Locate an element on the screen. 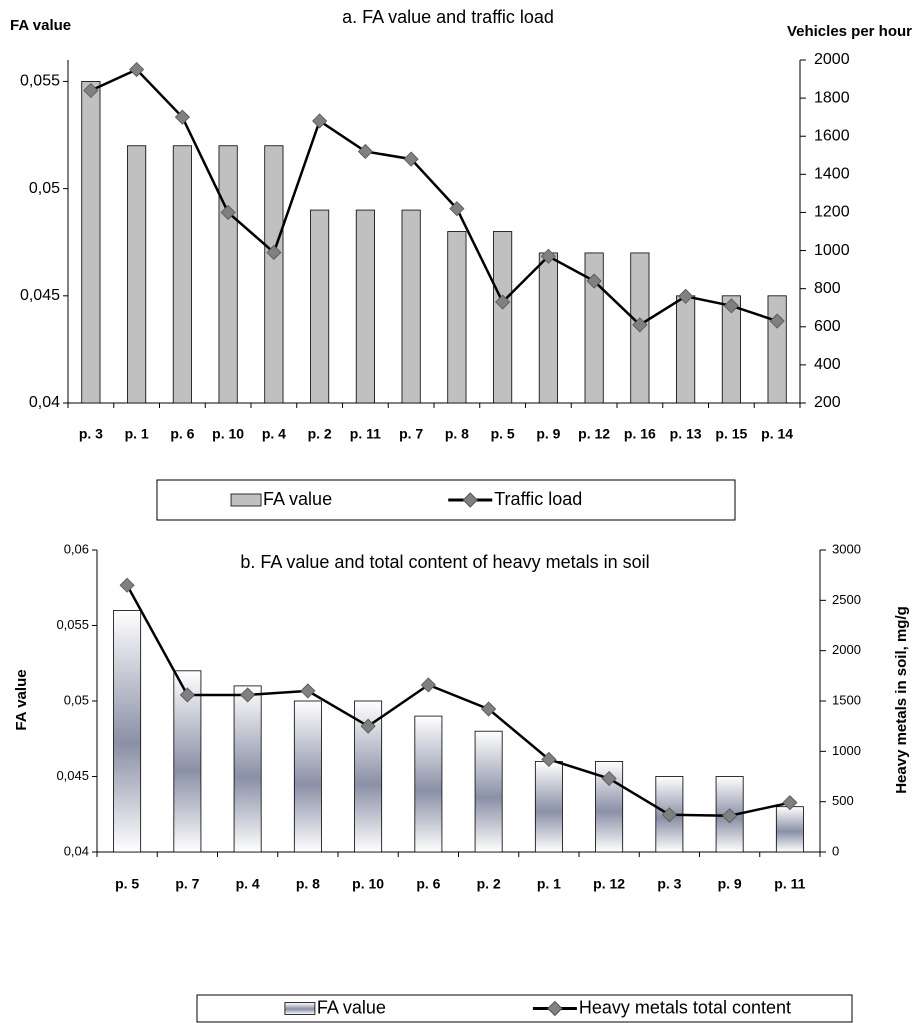 The height and width of the screenshot is (1023, 916). y2-tick-label: 0 is located at coordinates (835, 850).